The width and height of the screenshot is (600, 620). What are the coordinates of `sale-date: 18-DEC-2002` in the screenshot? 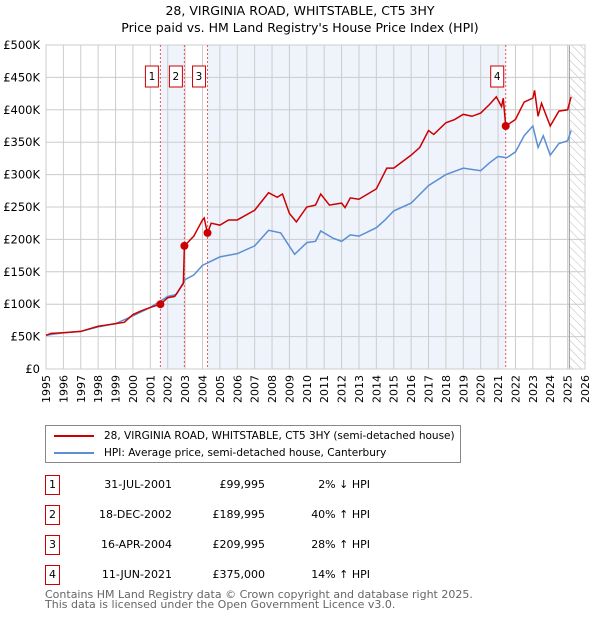 It's located at (135, 514).